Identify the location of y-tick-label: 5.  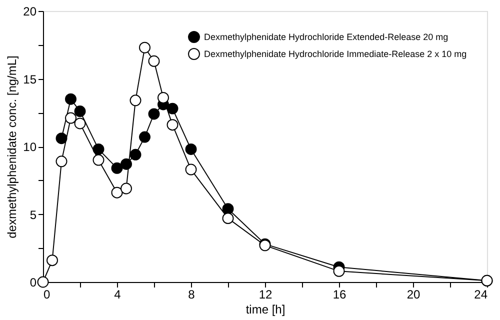
(33, 215).